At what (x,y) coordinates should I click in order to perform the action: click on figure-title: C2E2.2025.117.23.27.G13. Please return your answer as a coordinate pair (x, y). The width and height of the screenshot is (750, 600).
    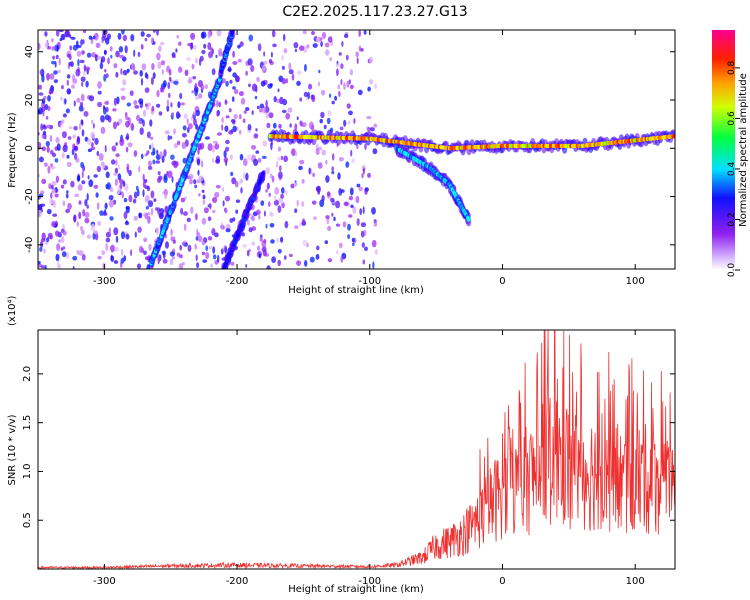
    Looking at the image, I should click on (374, 12).